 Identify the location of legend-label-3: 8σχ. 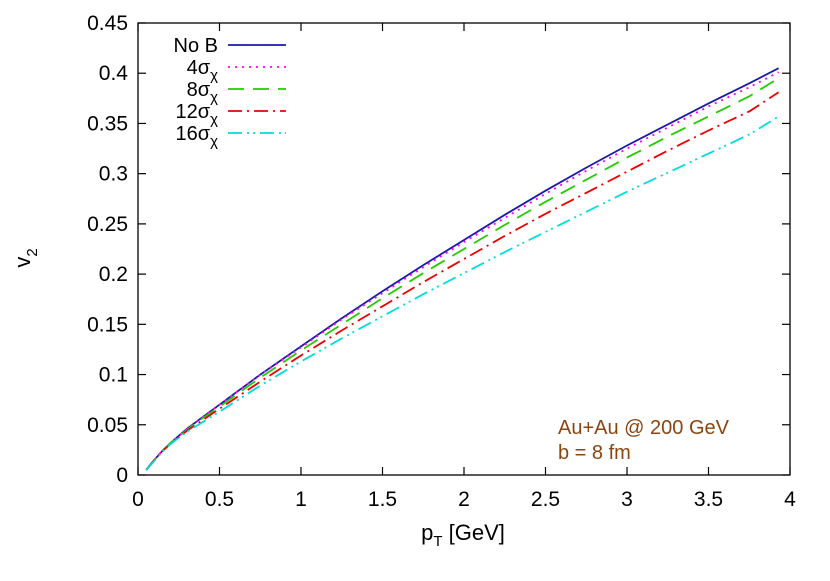
(202, 92).